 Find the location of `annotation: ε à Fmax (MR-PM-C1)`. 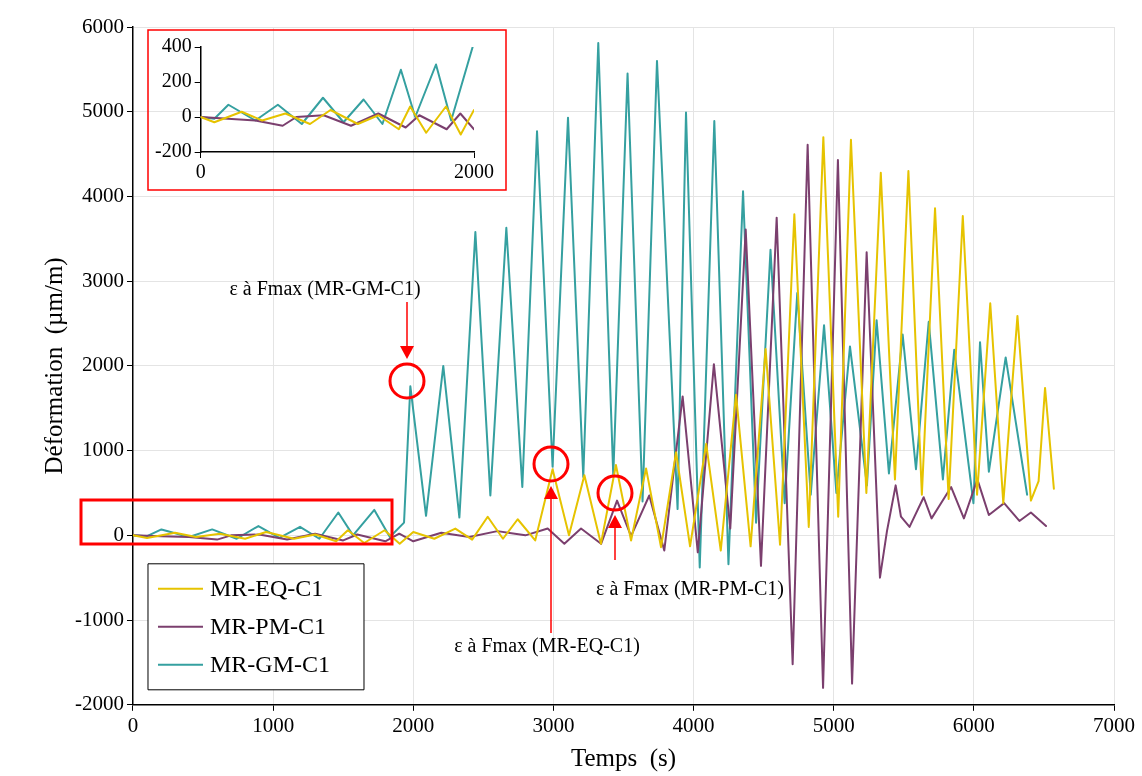

annotation: ε à Fmax (MR-PM-C1) is located at coordinates (690, 589).